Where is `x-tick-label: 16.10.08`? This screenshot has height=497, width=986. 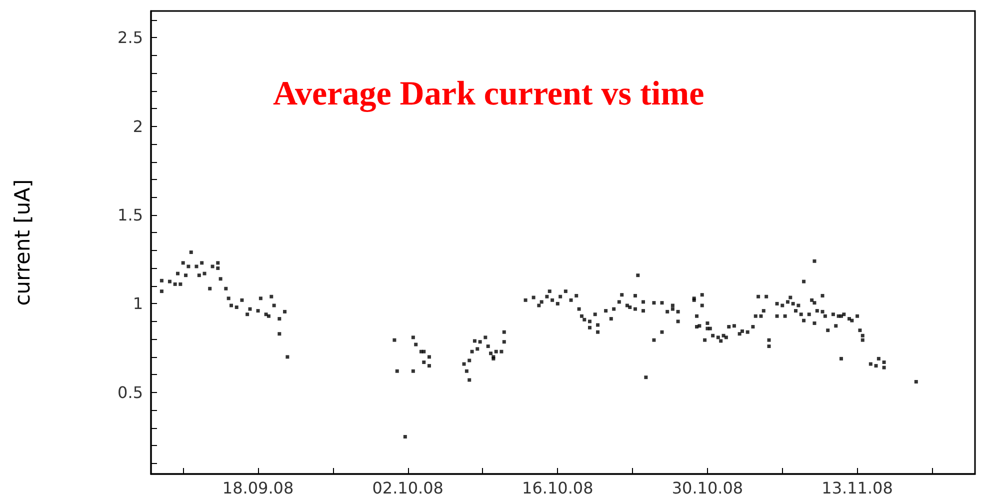
x-tick-label: 16.10.08 is located at coordinates (558, 487).